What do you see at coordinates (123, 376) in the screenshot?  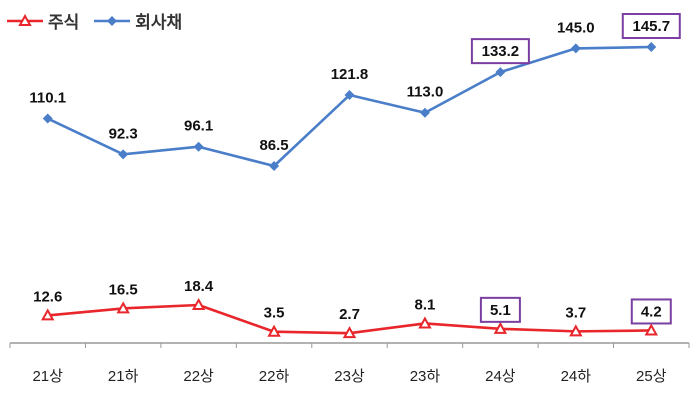 I see `x-tick-label: 21하` at bounding box center [123, 376].